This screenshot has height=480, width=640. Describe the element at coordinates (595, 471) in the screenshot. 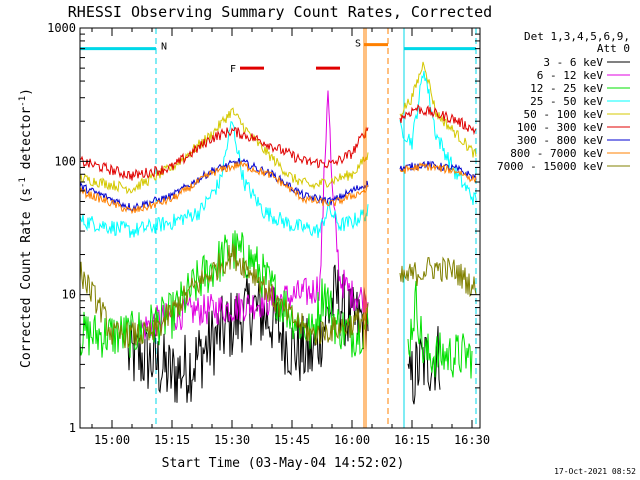

I see `footer-date: 17-Oct-2021 08:52` at that location.